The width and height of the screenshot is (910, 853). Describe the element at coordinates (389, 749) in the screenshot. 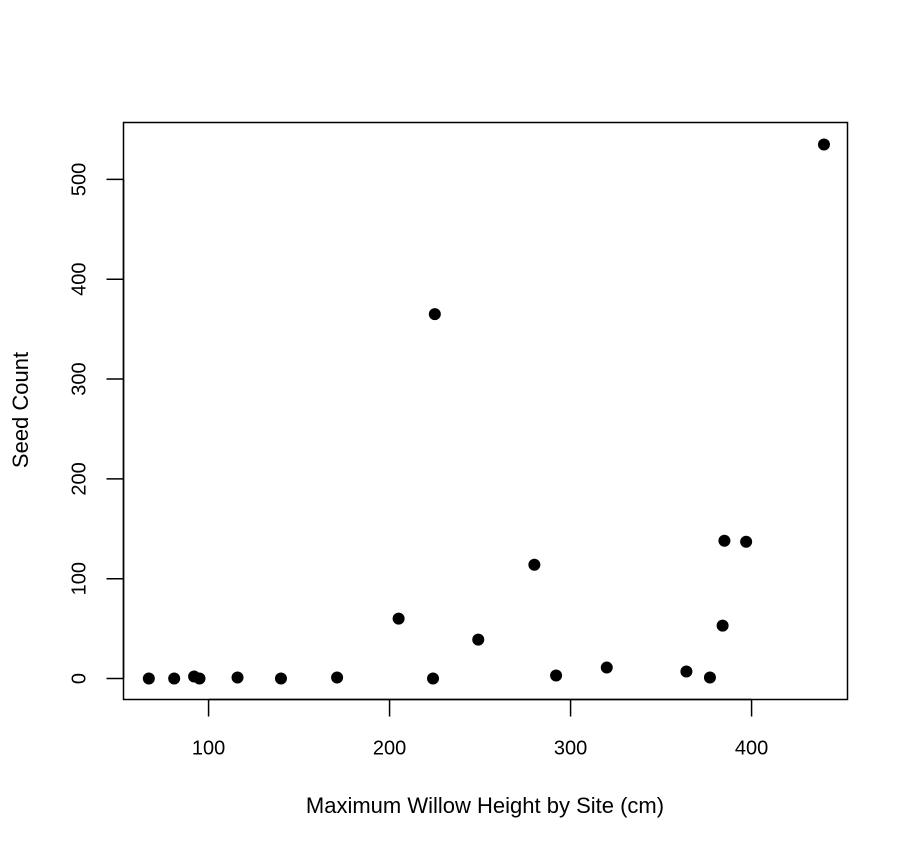

I see `x-tick-label: 200` at that location.